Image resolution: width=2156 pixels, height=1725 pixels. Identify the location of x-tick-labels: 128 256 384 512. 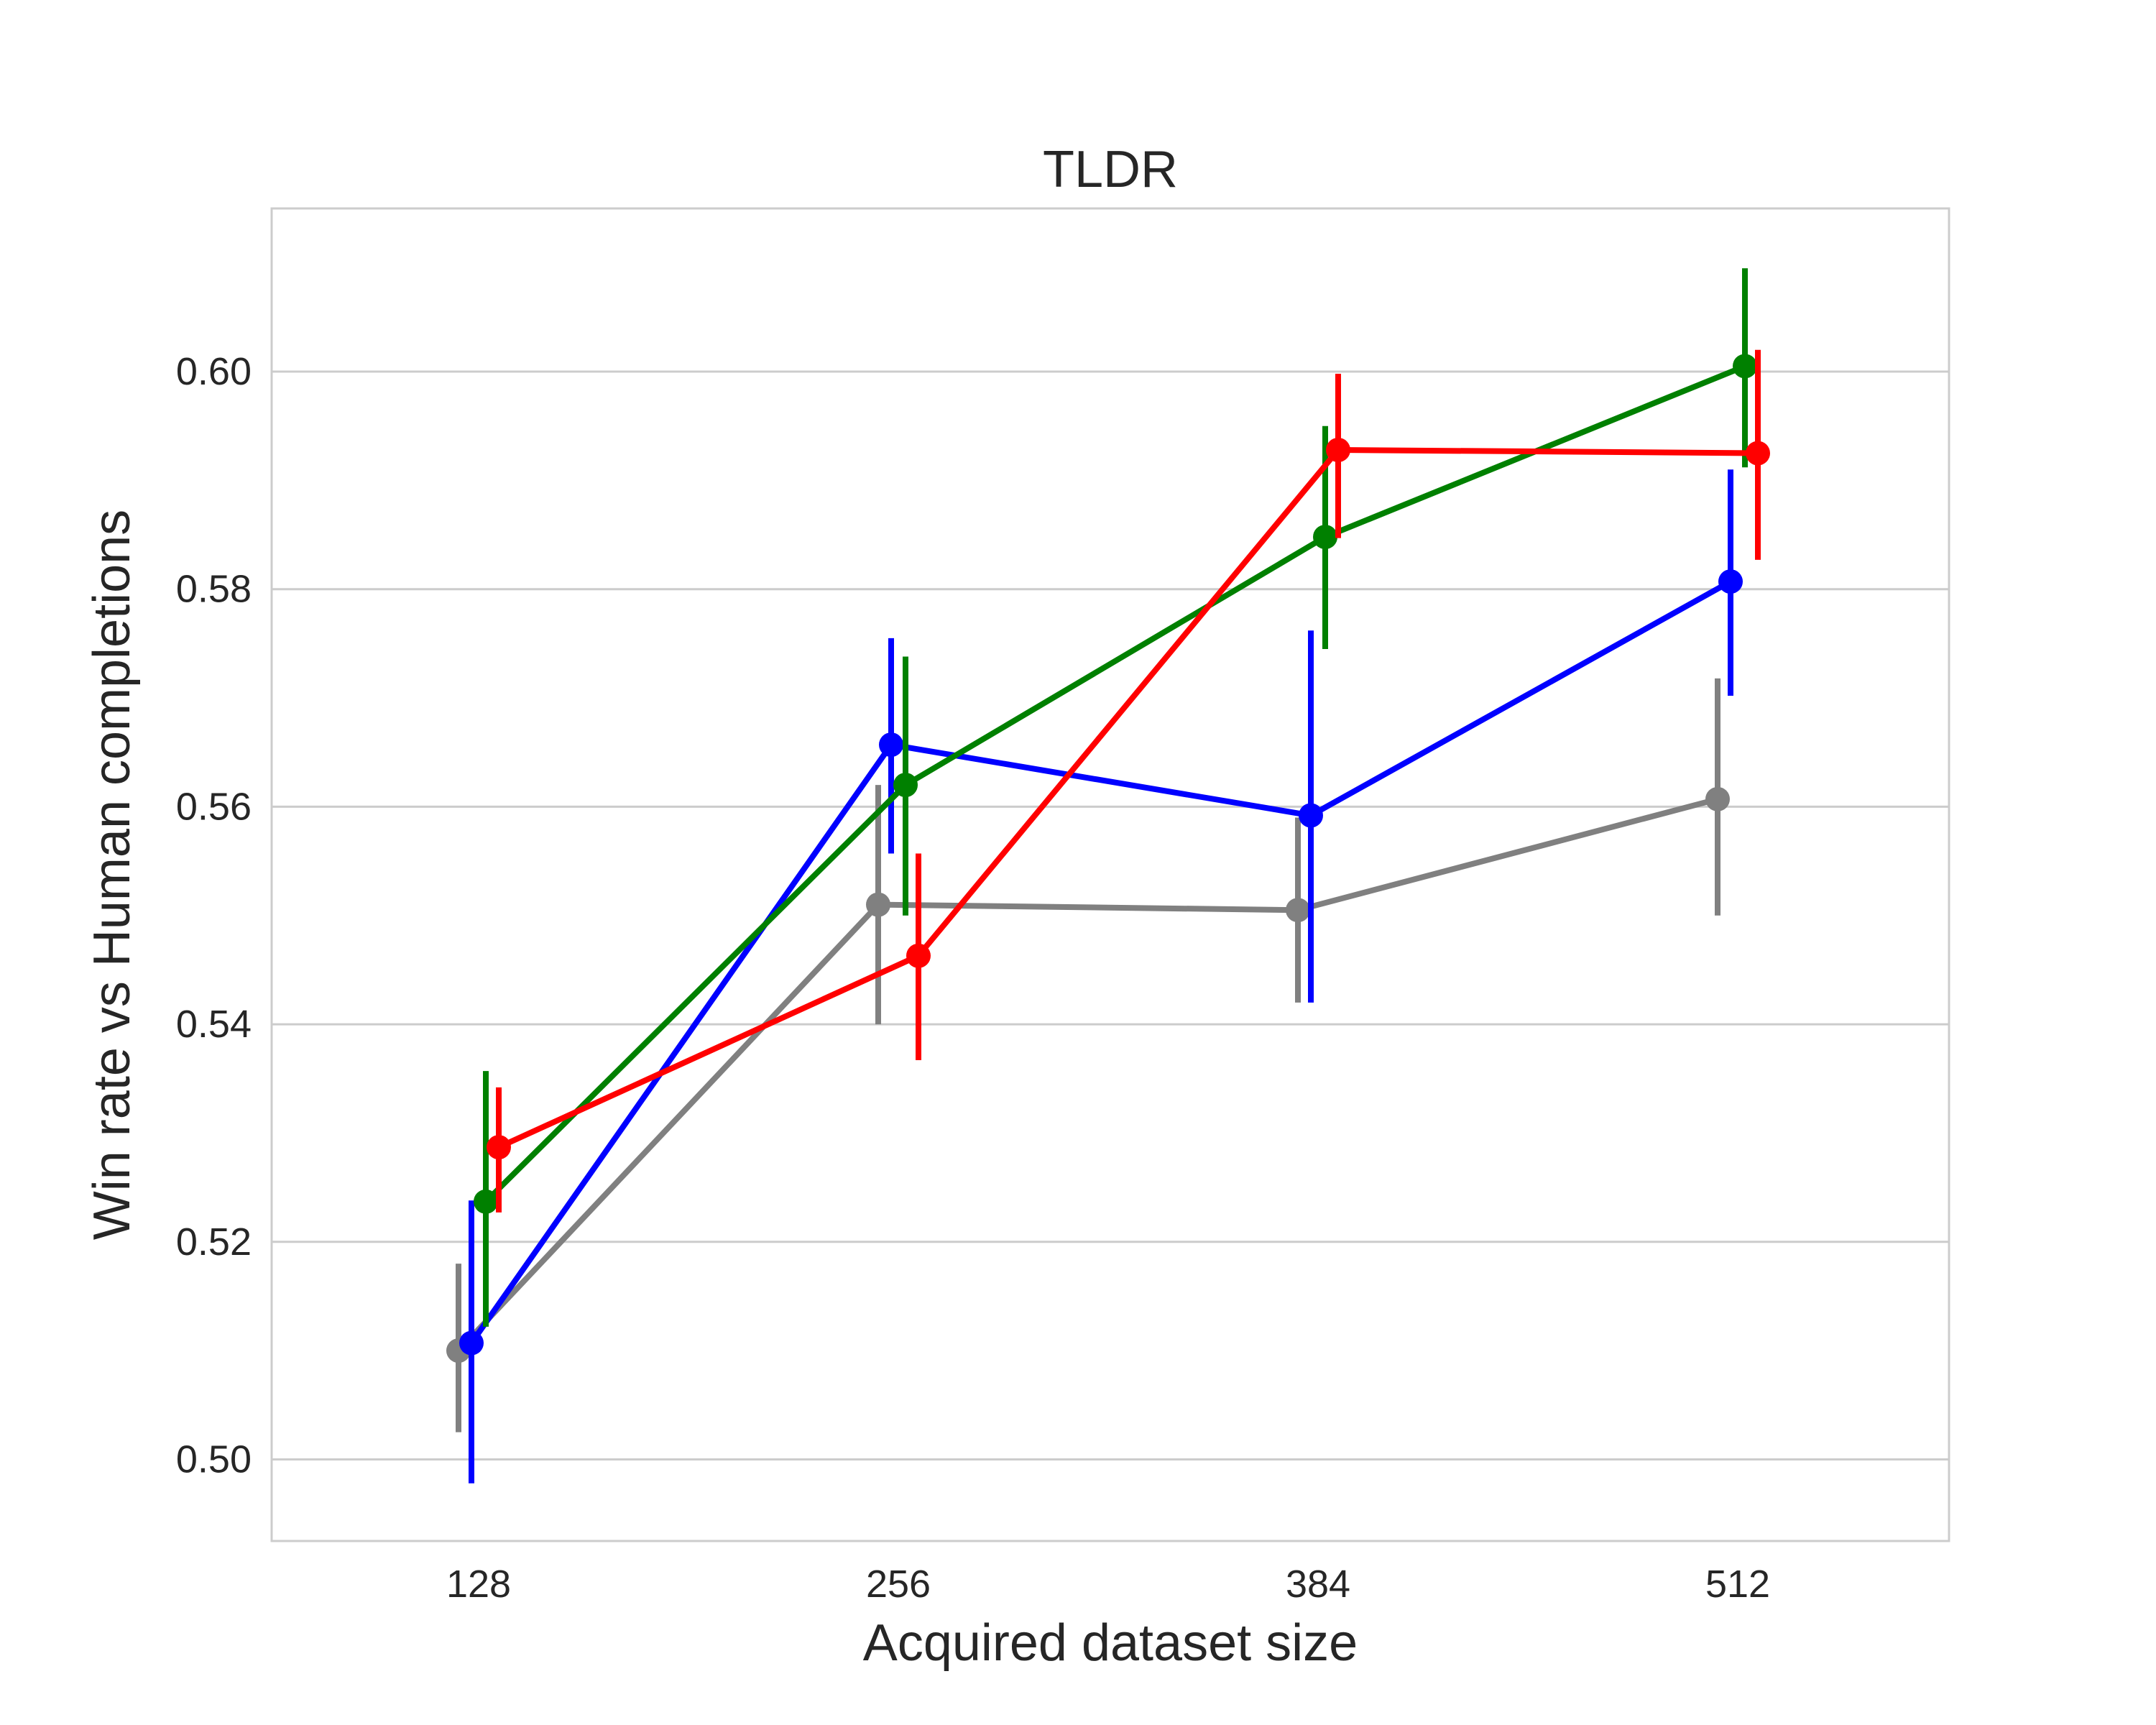
(1108, 1584).